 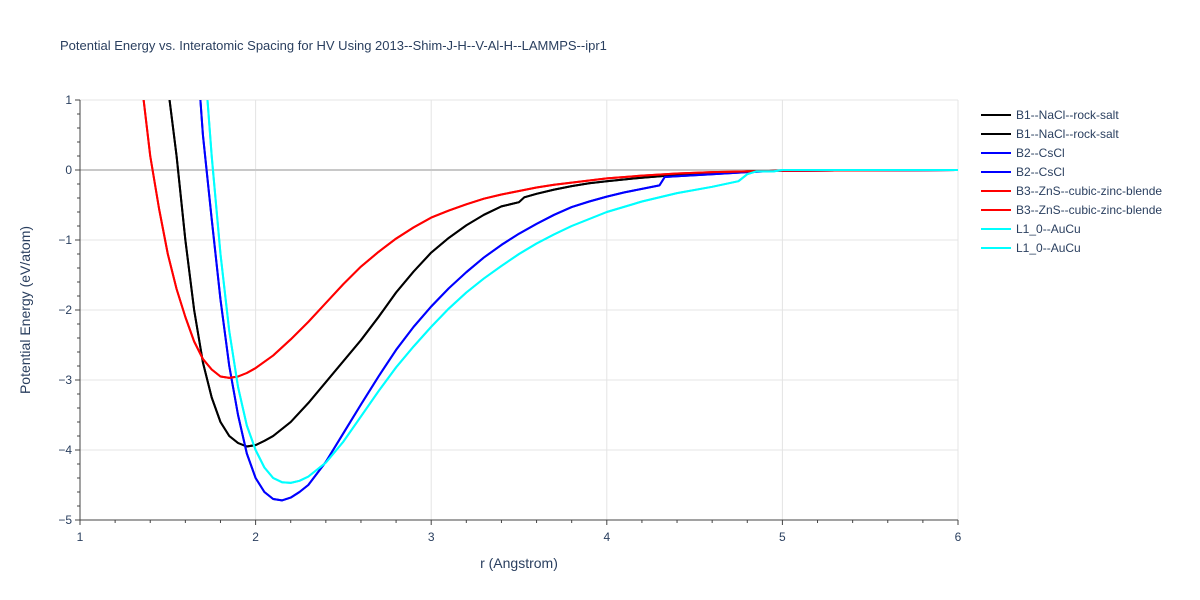 I want to click on x-tick-label: 2, so click(x=255, y=537).